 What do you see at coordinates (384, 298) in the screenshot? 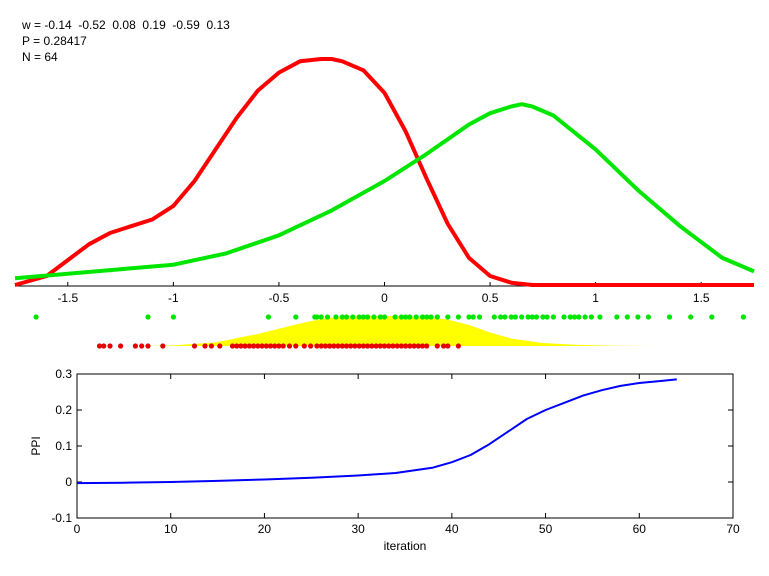
I see `x-tick-label: 0` at bounding box center [384, 298].